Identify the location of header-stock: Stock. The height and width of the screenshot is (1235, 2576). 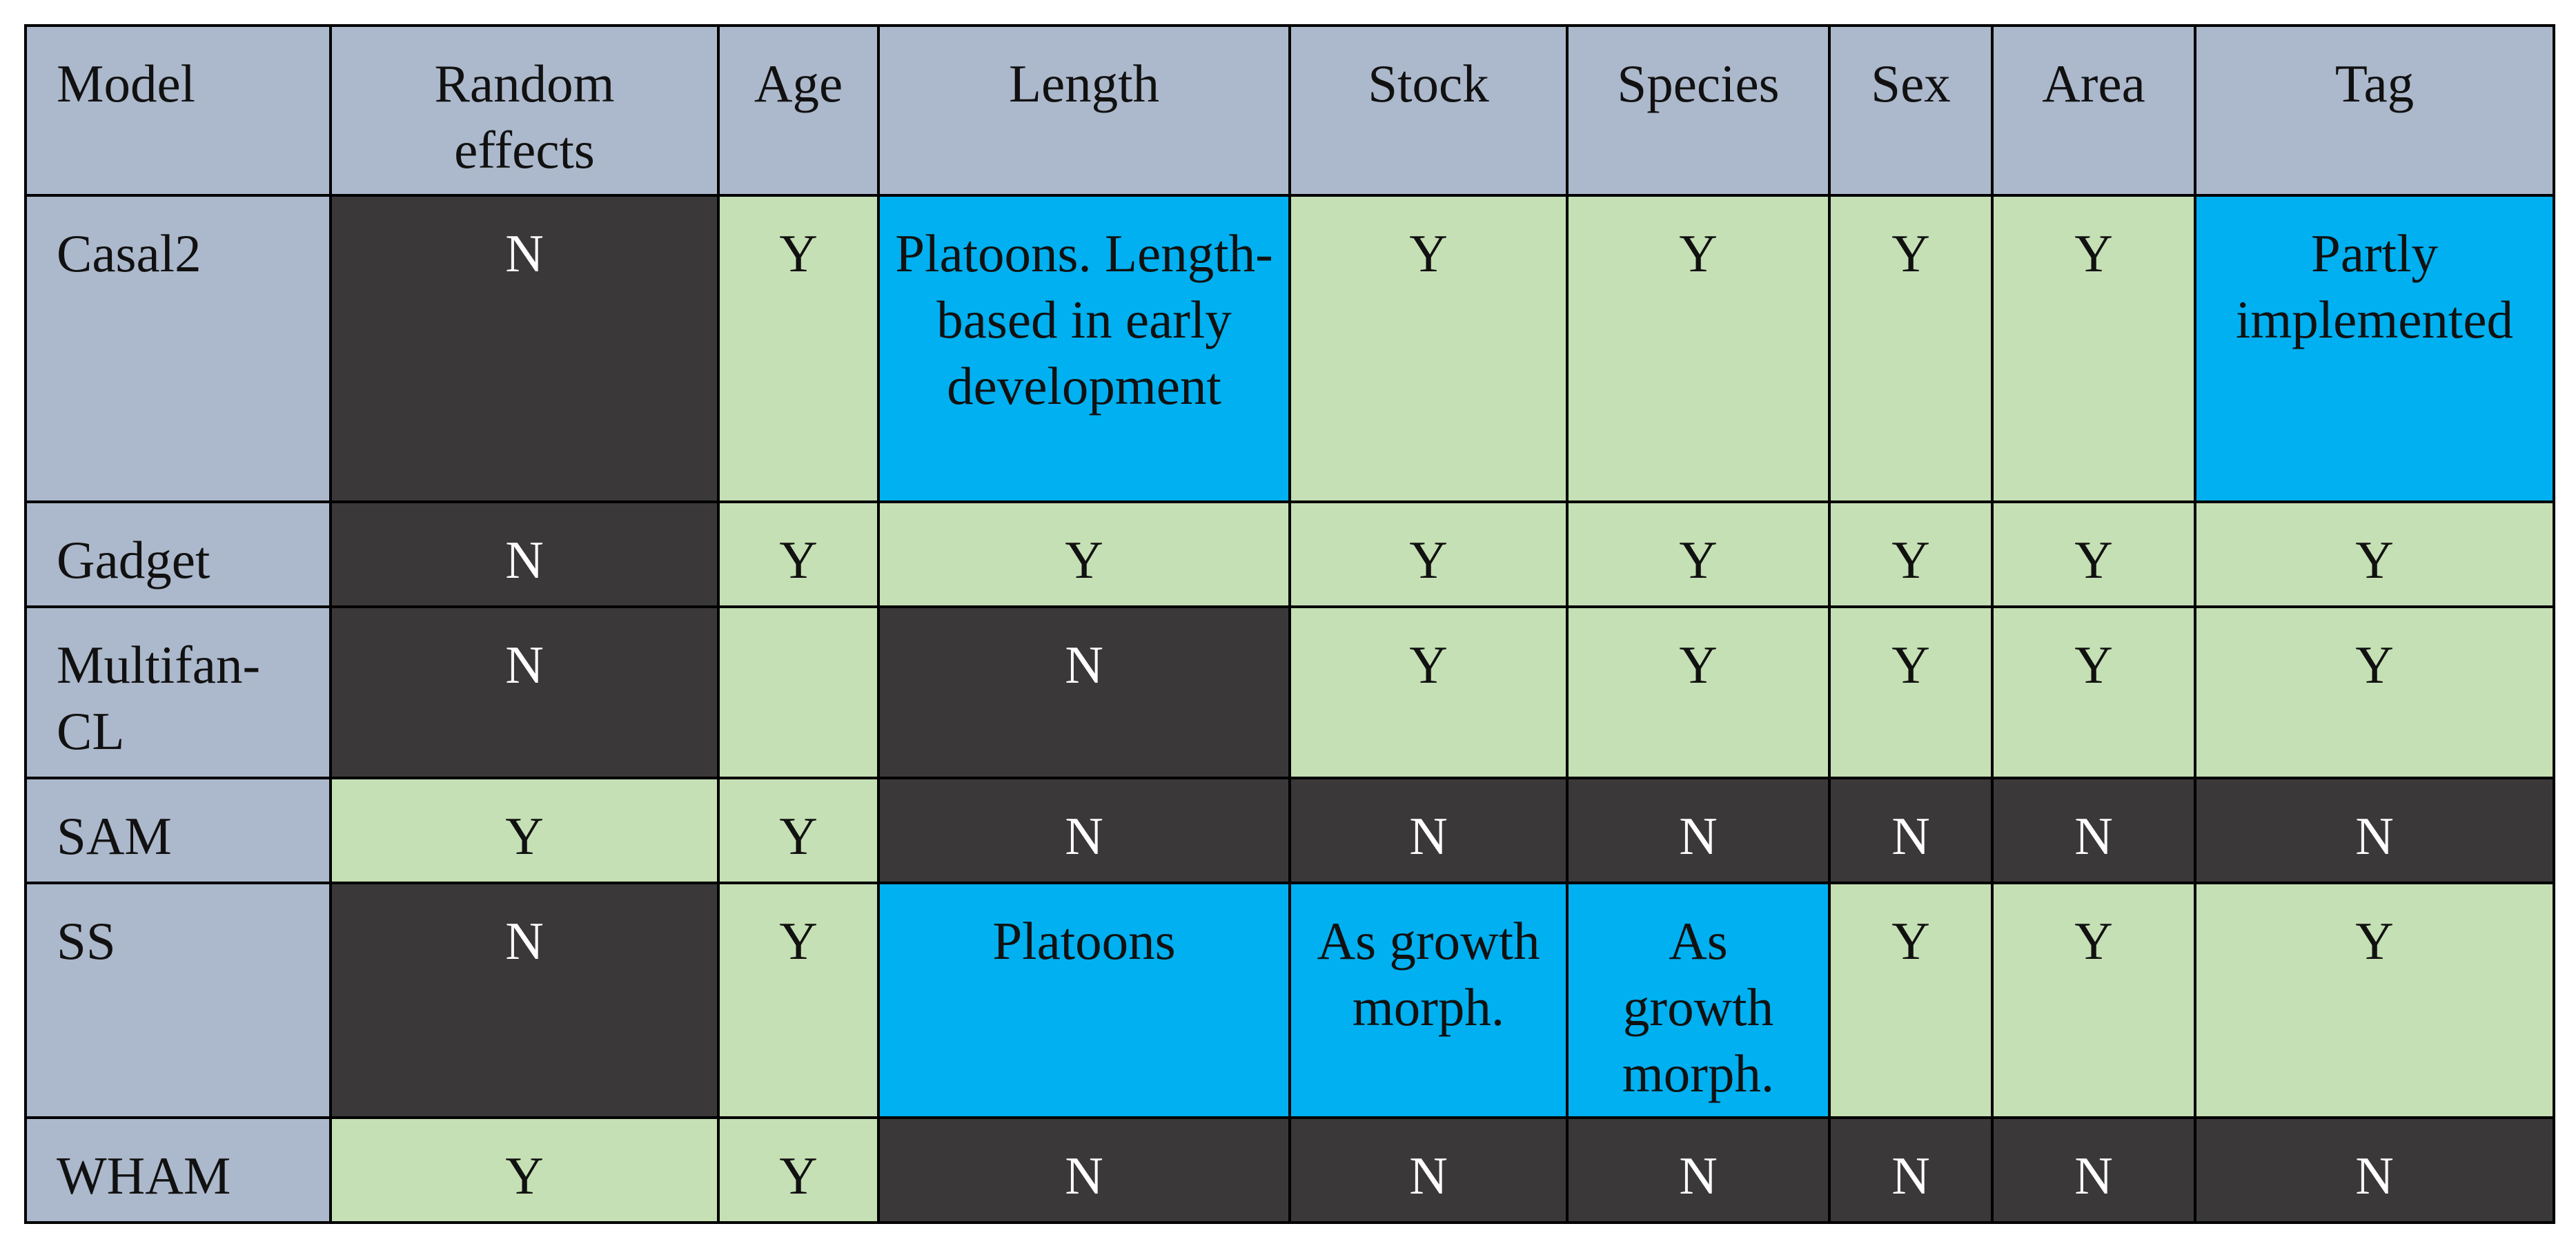
(1428, 110).